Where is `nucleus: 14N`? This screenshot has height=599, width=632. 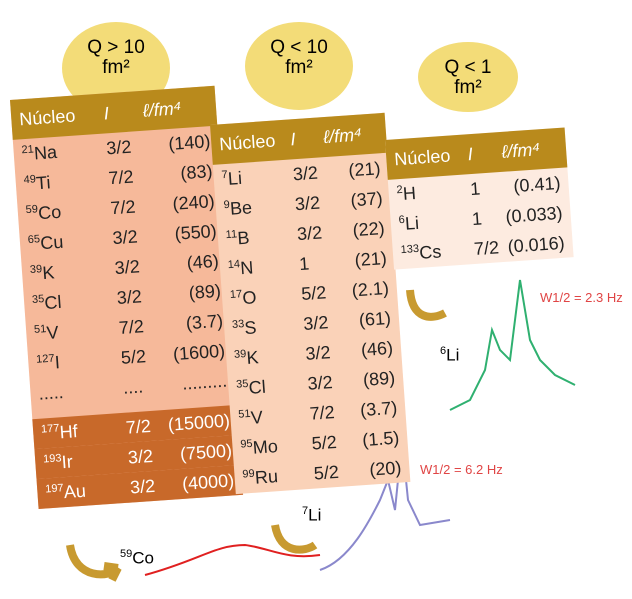
nucleus: 14N is located at coordinates (263, 267).